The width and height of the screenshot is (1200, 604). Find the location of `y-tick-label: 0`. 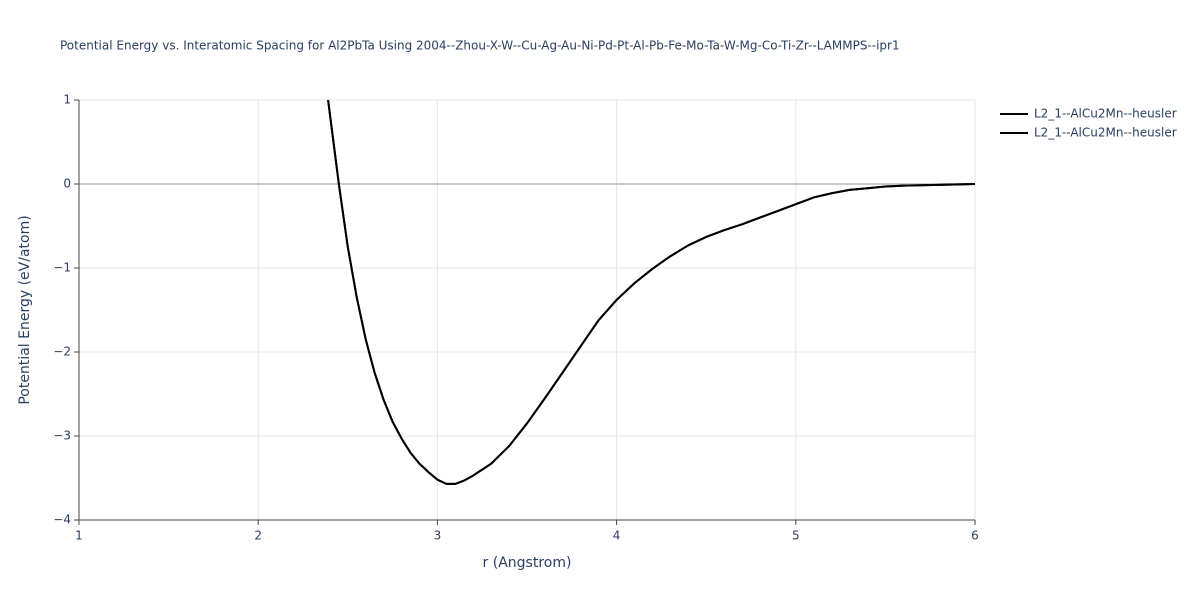

y-tick-label: 0 is located at coordinates (67, 184).